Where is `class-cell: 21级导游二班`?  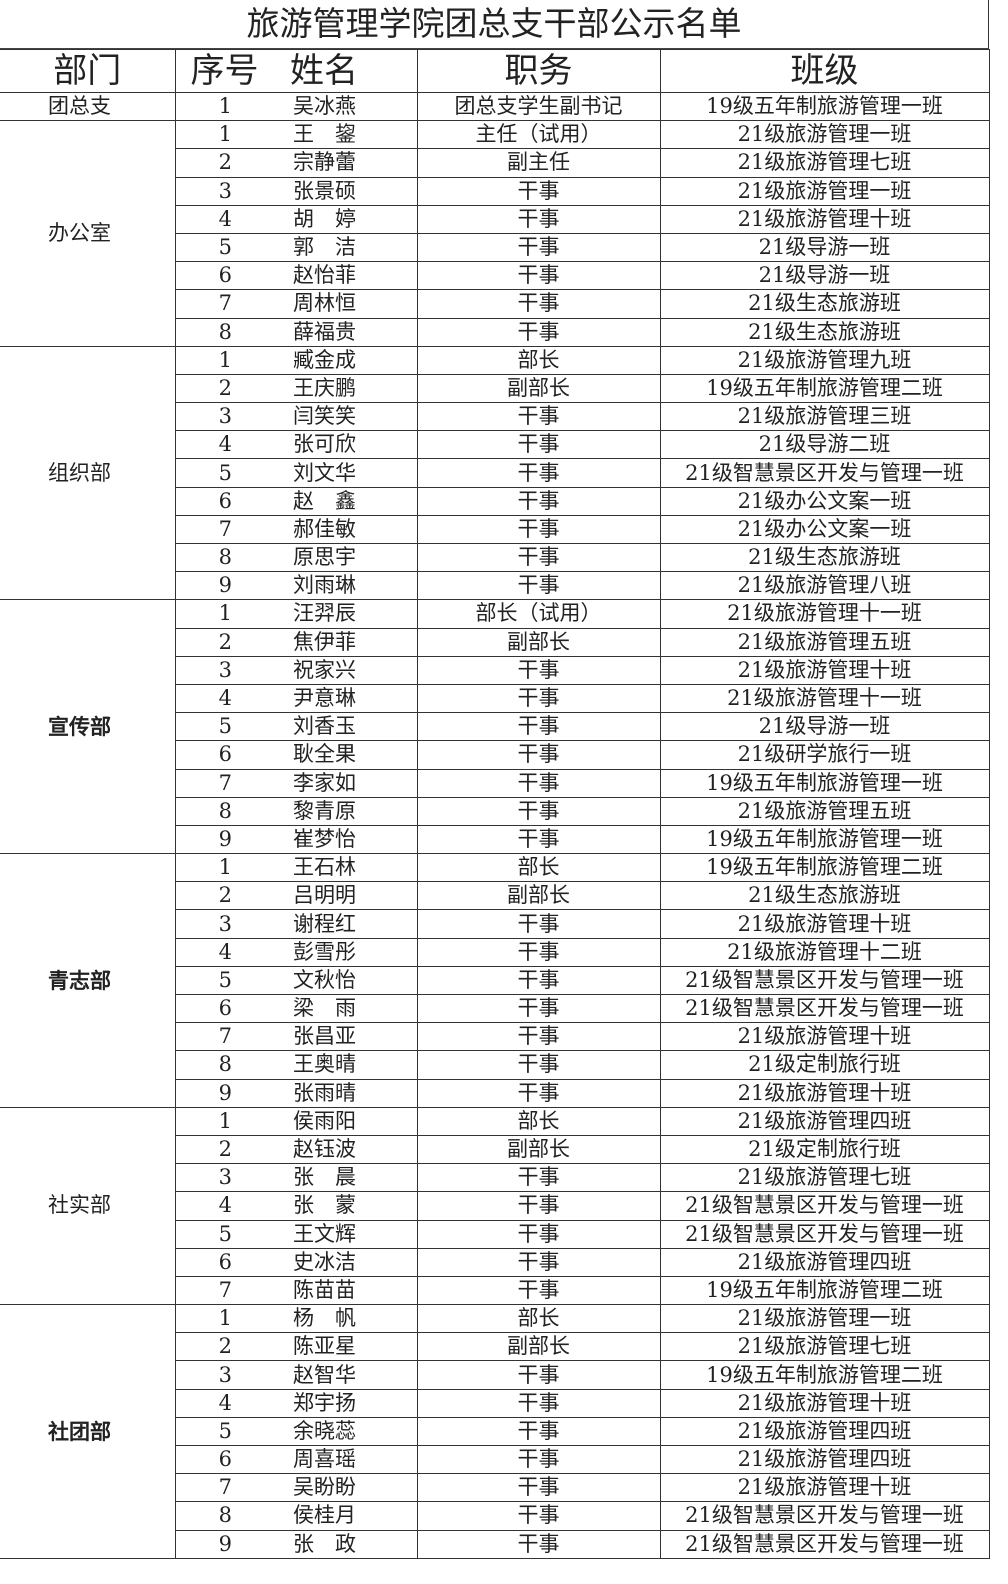
class-cell: 21级导游二班 is located at coordinates (824, 445).